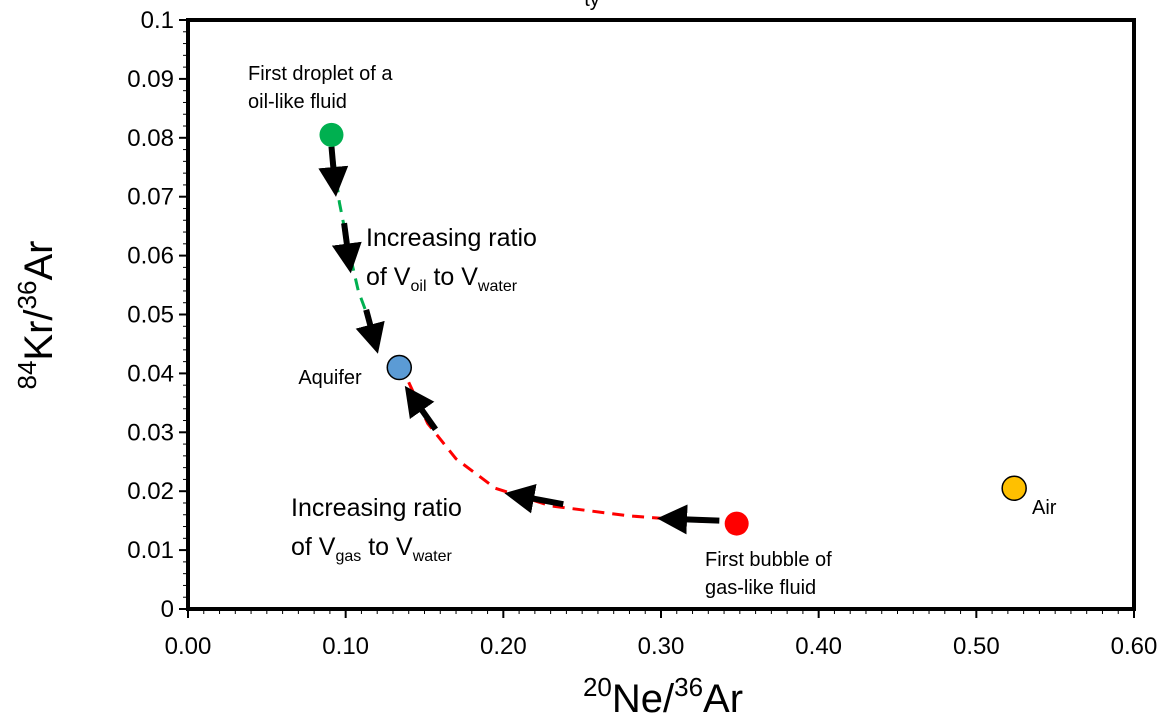 This screenshot has height=727, width=1174. What do you see at coordinates (313, 547) in the screenshot?
I see `gas-ratio-of: of V` at bounding box center [313, 547].